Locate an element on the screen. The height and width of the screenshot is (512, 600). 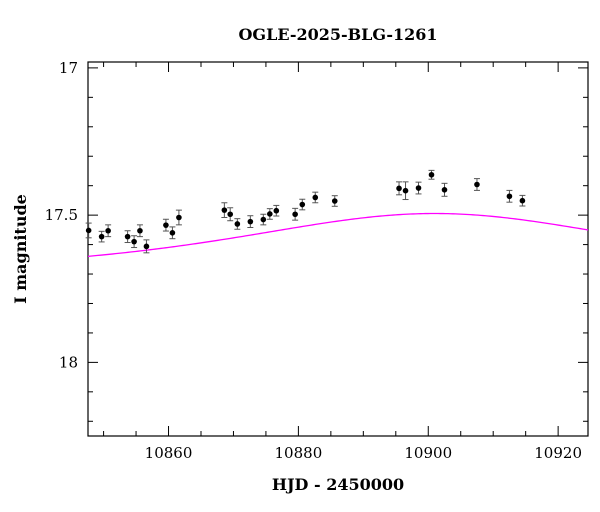
y-tick-label: 17 is located at coordinates (68, 68).